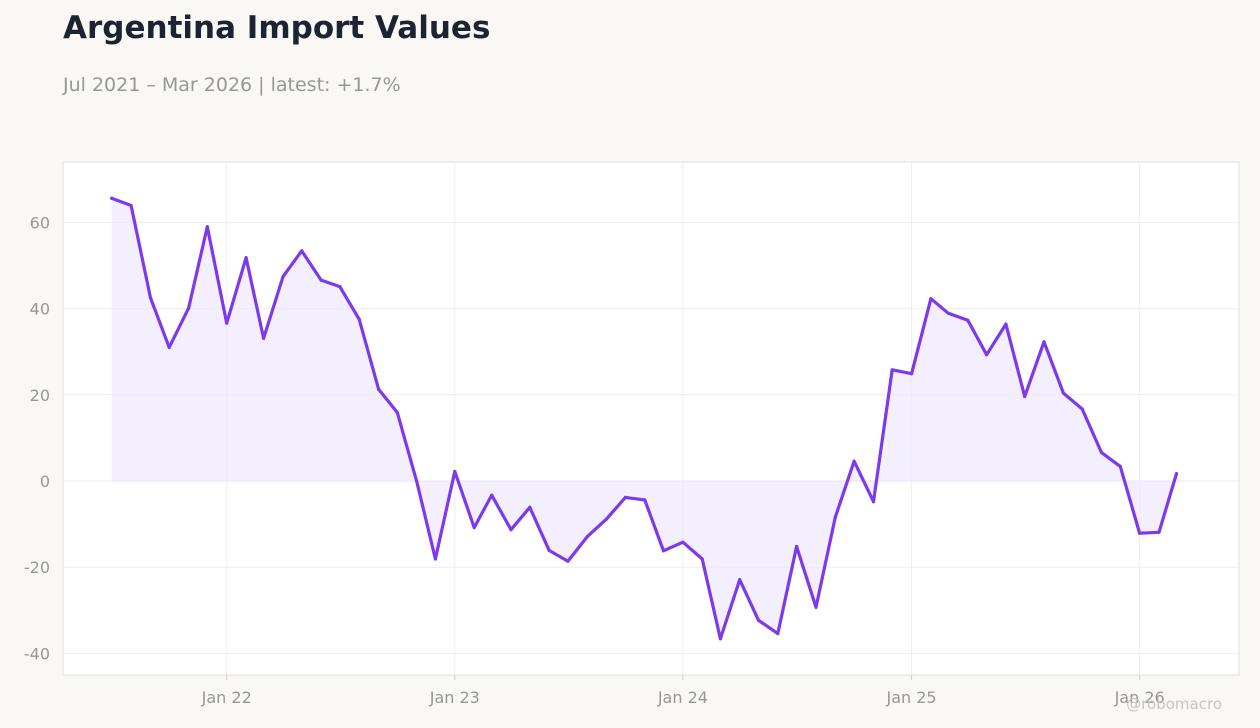 This screenshot has height=728, width=1260. I want to click on watermark: @robomacro, so click(1174, 704).